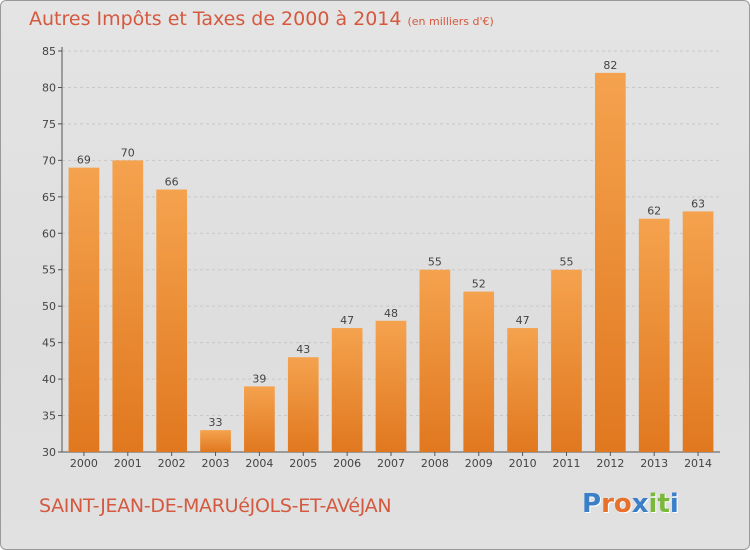 This screenshot has width=750, height=550. I want to click on x-tick-label-2003: 2003, so click(216, 463).